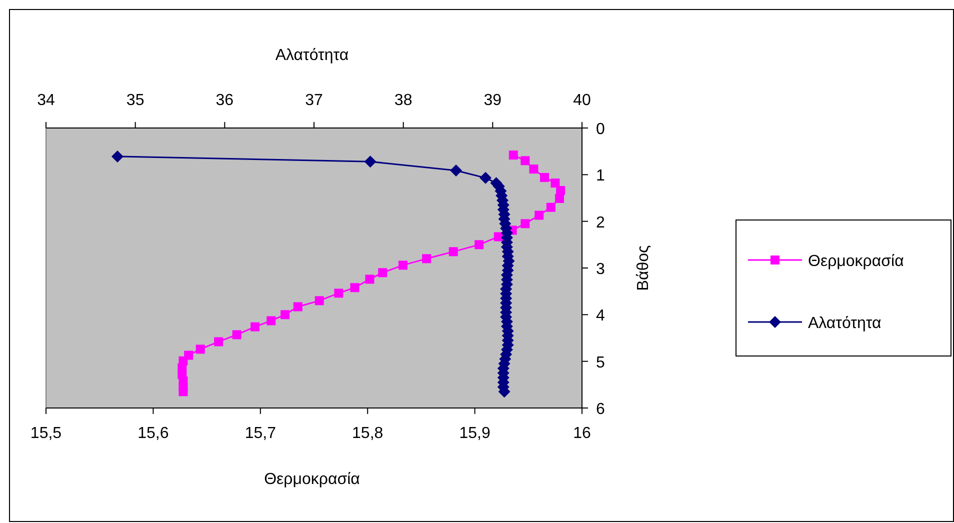 Image resolution: width=954 pixels, height=523 pixels. I want to click on x2-tick-label: 35, so click(135, 100).